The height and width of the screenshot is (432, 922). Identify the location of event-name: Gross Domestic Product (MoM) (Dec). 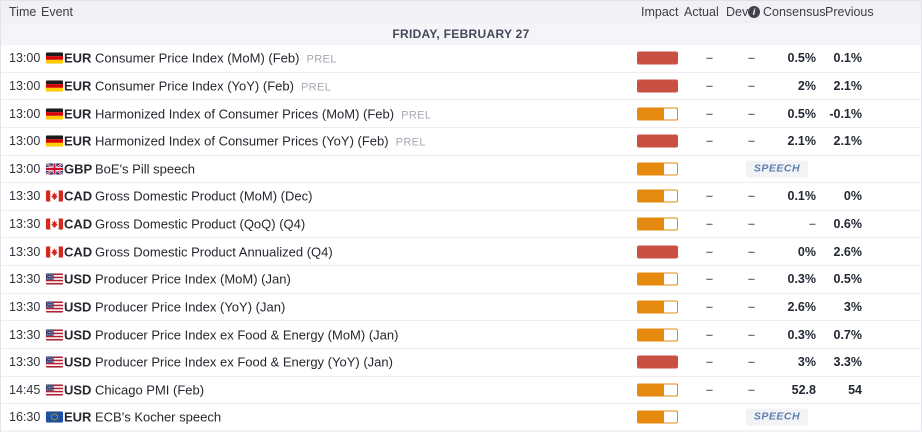
(203, 196).